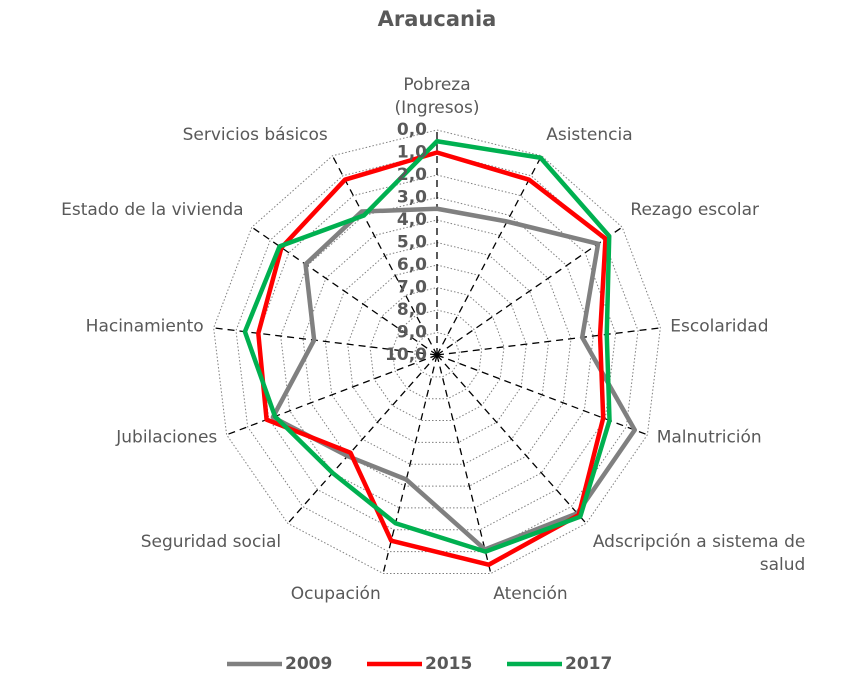  Describe the element at coordinates (406, 355) in the screenshot. I see `radial-tick-label: 10,0` at that location.